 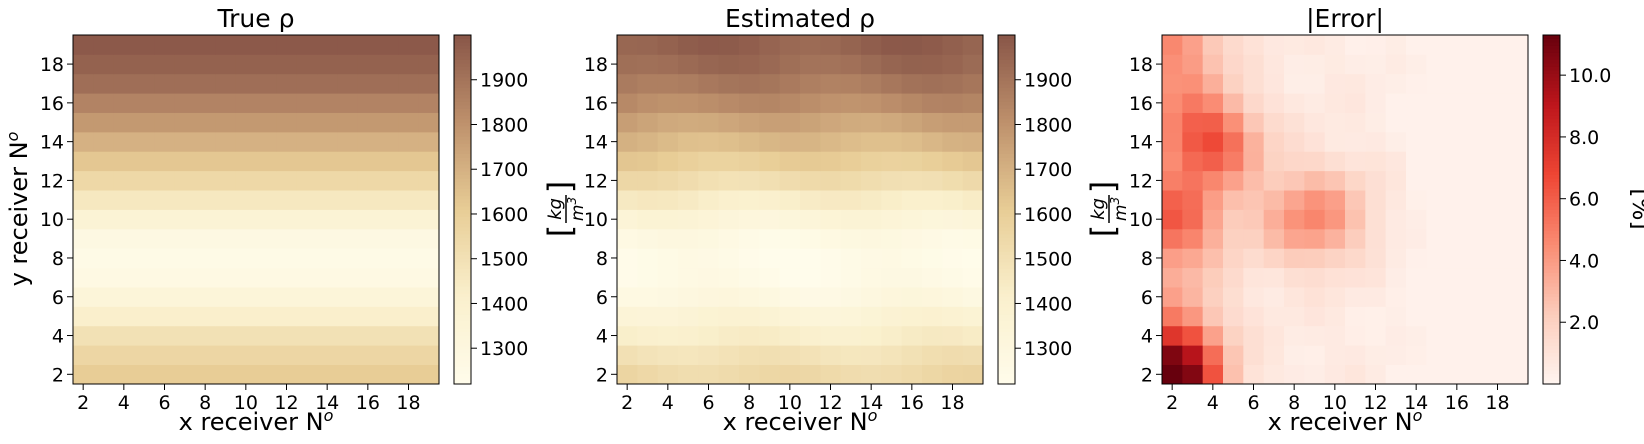 What do you see at coordinates (800, 421) in the screenshot?
I see `x-axis-label: x receiver No` at bounding box center [800, 421].